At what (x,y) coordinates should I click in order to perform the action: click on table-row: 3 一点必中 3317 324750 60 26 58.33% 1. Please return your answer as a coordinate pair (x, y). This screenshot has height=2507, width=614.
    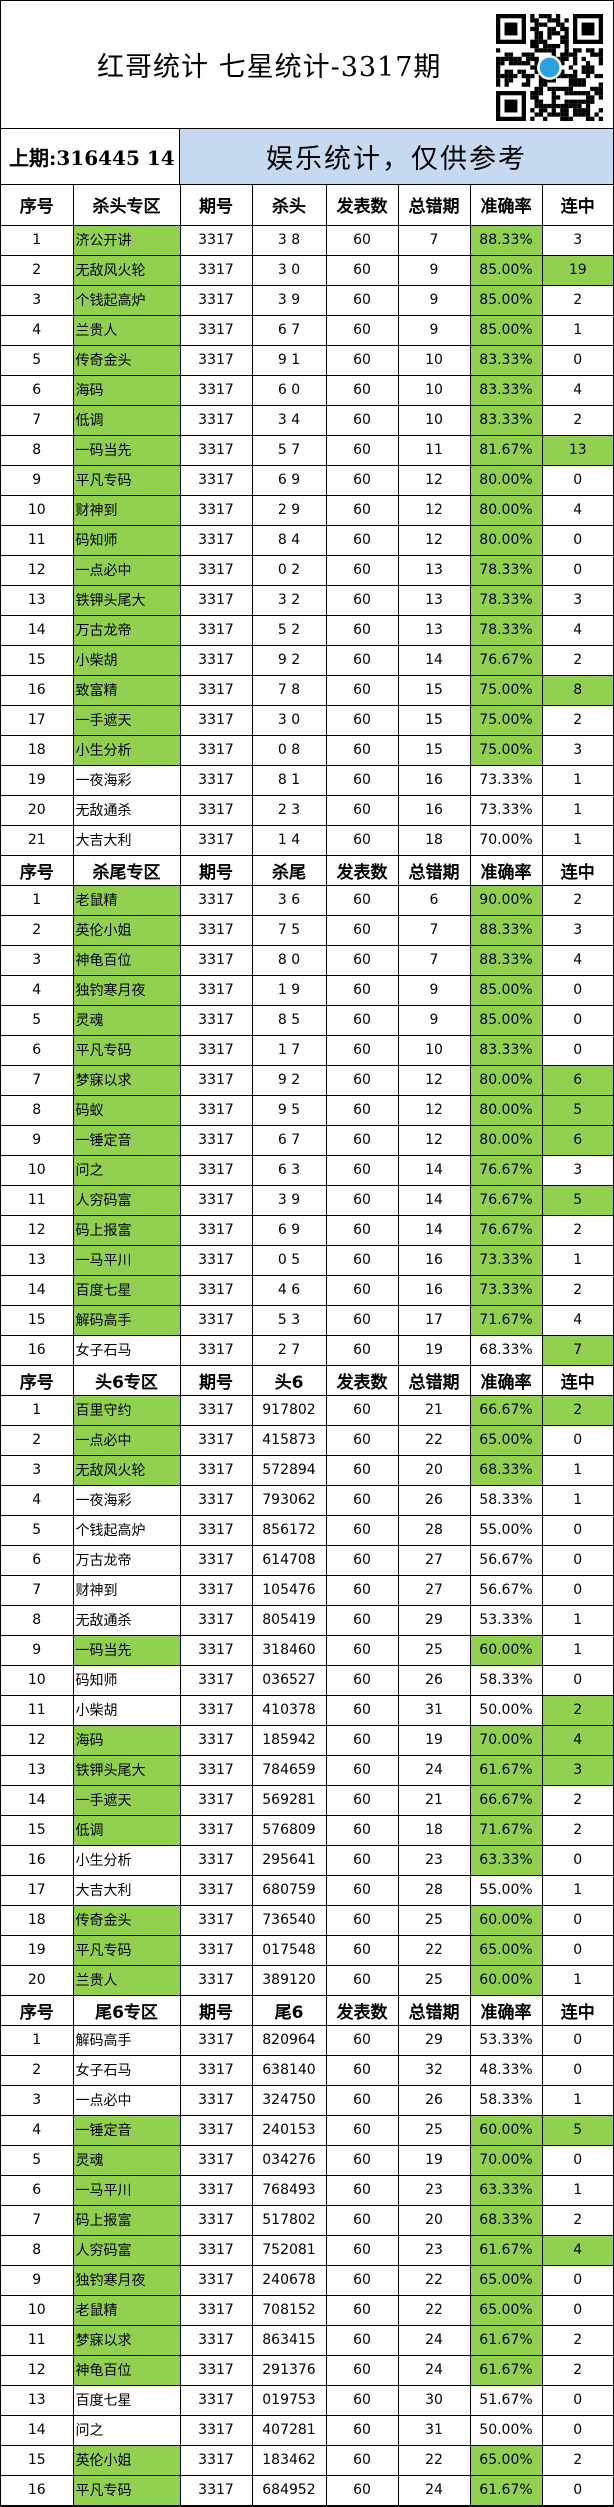
    Looking at the image, I should click on (307, 2100).